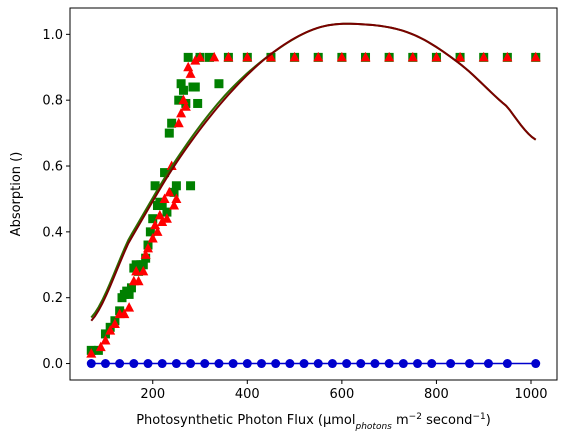 The width and height of the screenshot is (567, 441). What do you see at coordinates (52, 35) in the screenshot?
I see `y-tick-label: 1.0` at bounding box center [52, 35].